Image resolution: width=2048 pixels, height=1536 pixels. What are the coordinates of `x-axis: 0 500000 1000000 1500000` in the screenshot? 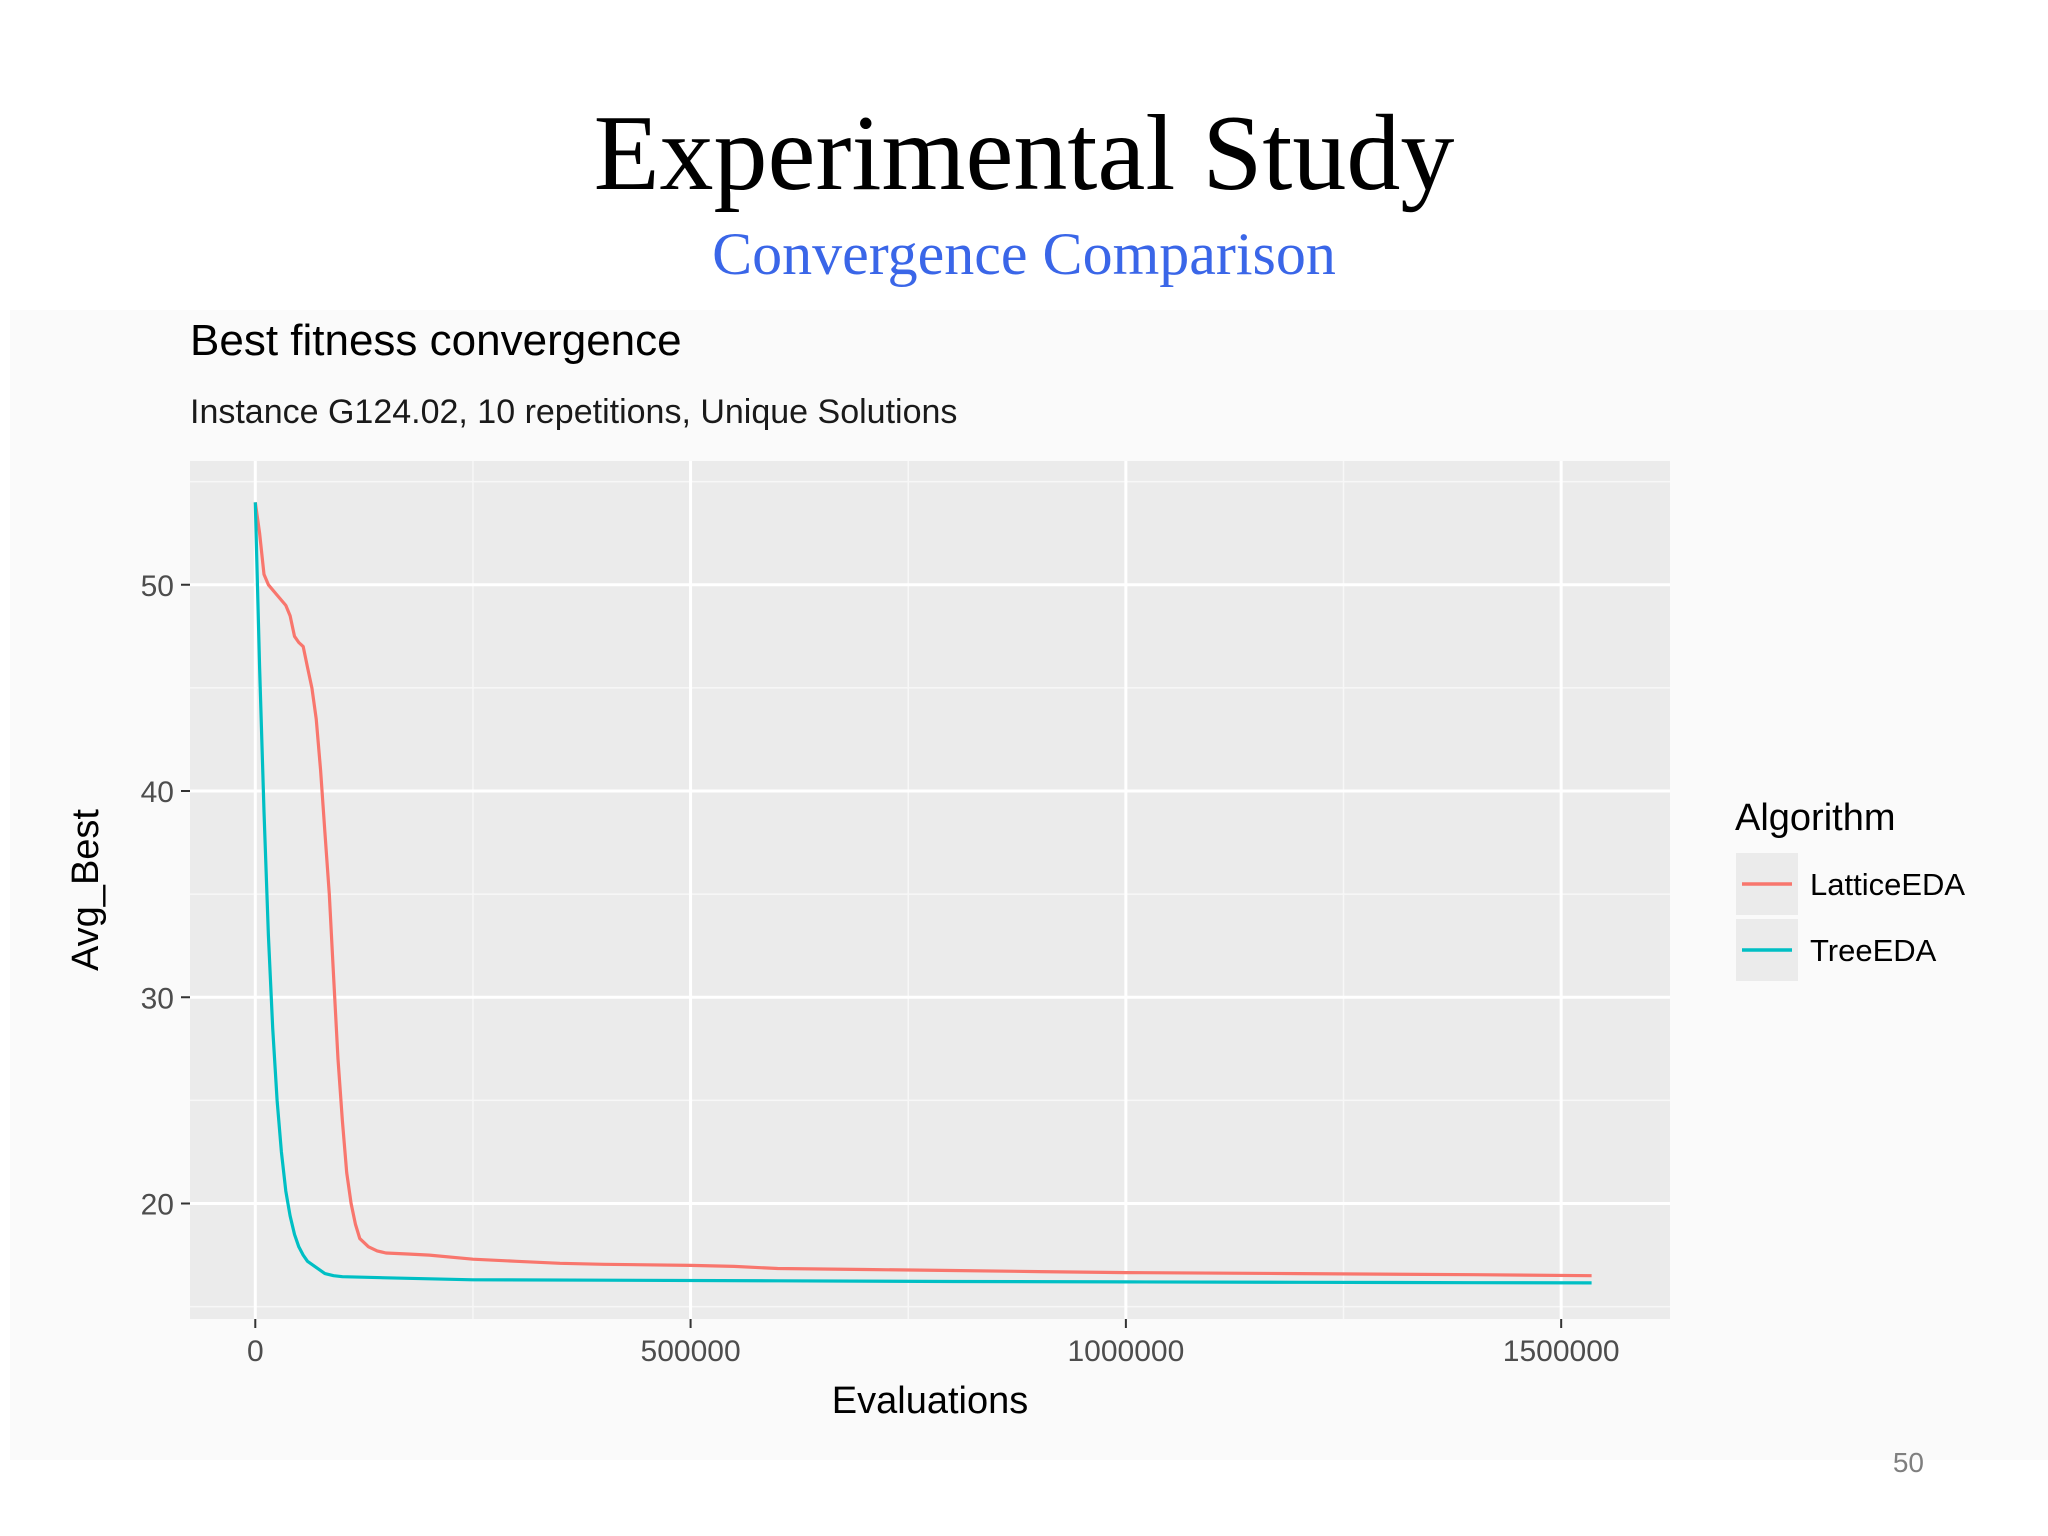 It's located at (933, 1343).